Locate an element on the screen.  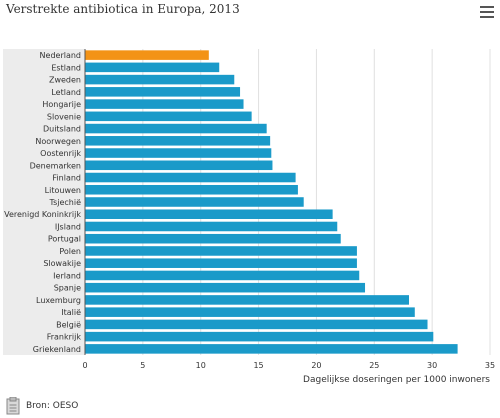
bar-italië is located at coordinates (250, 312).